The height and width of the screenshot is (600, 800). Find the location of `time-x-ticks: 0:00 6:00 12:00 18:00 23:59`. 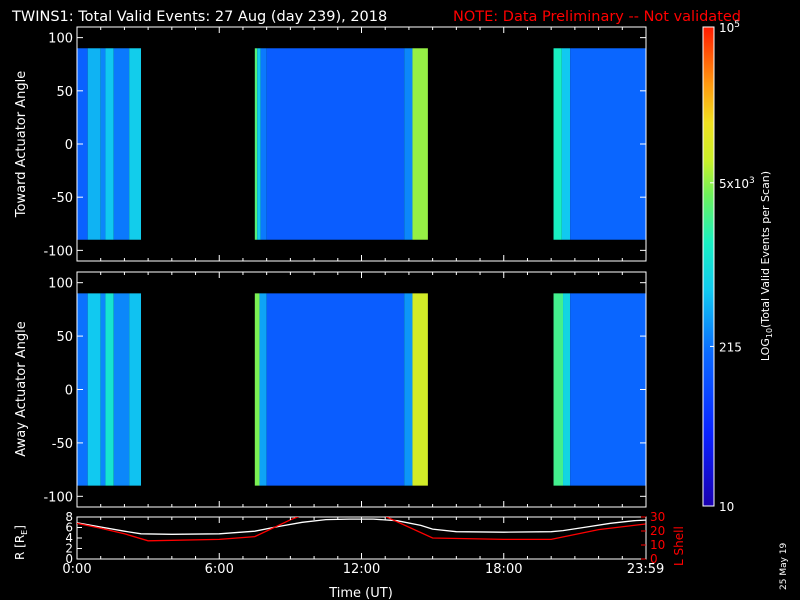

time-x-ticks: 0:00 6:00 12:00 18:00 23:59 is located at coordinates (363, 547).